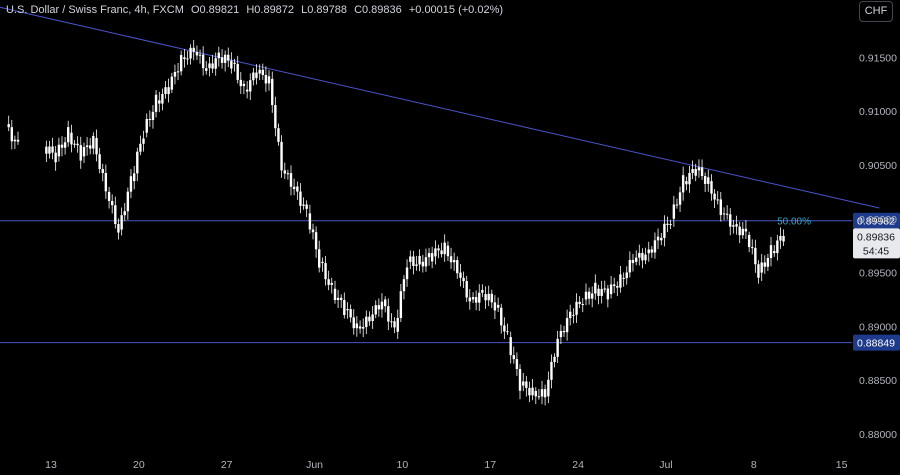  Describe the element at coordinates (490, 465) in the screenshot. I see `x-tick-label: 17` at that location.